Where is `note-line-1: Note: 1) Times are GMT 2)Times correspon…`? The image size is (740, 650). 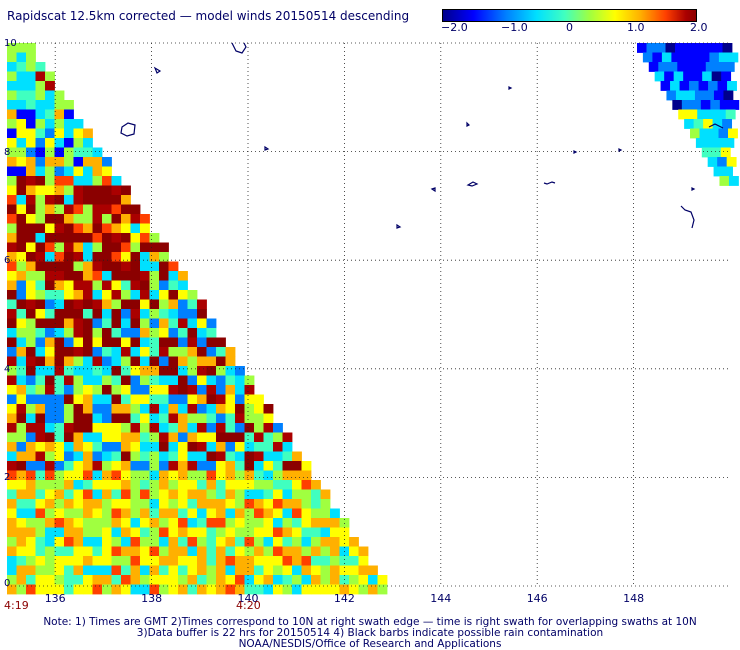 note-line-1: Note: 1) Times are GMT 2)Times correspon… is located at coordinates (370, 622).